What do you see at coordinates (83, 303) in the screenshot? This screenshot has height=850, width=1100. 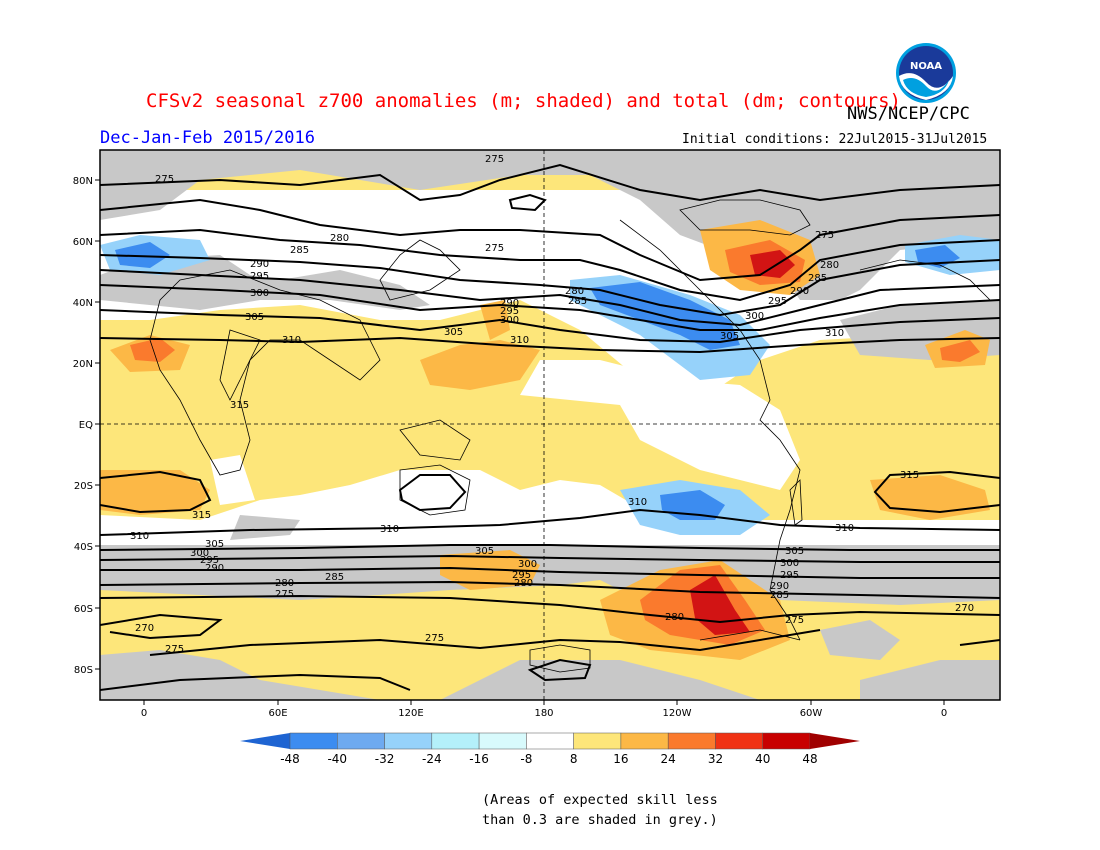 I see `lat-label: 40N` at bounding box center [83, 303].